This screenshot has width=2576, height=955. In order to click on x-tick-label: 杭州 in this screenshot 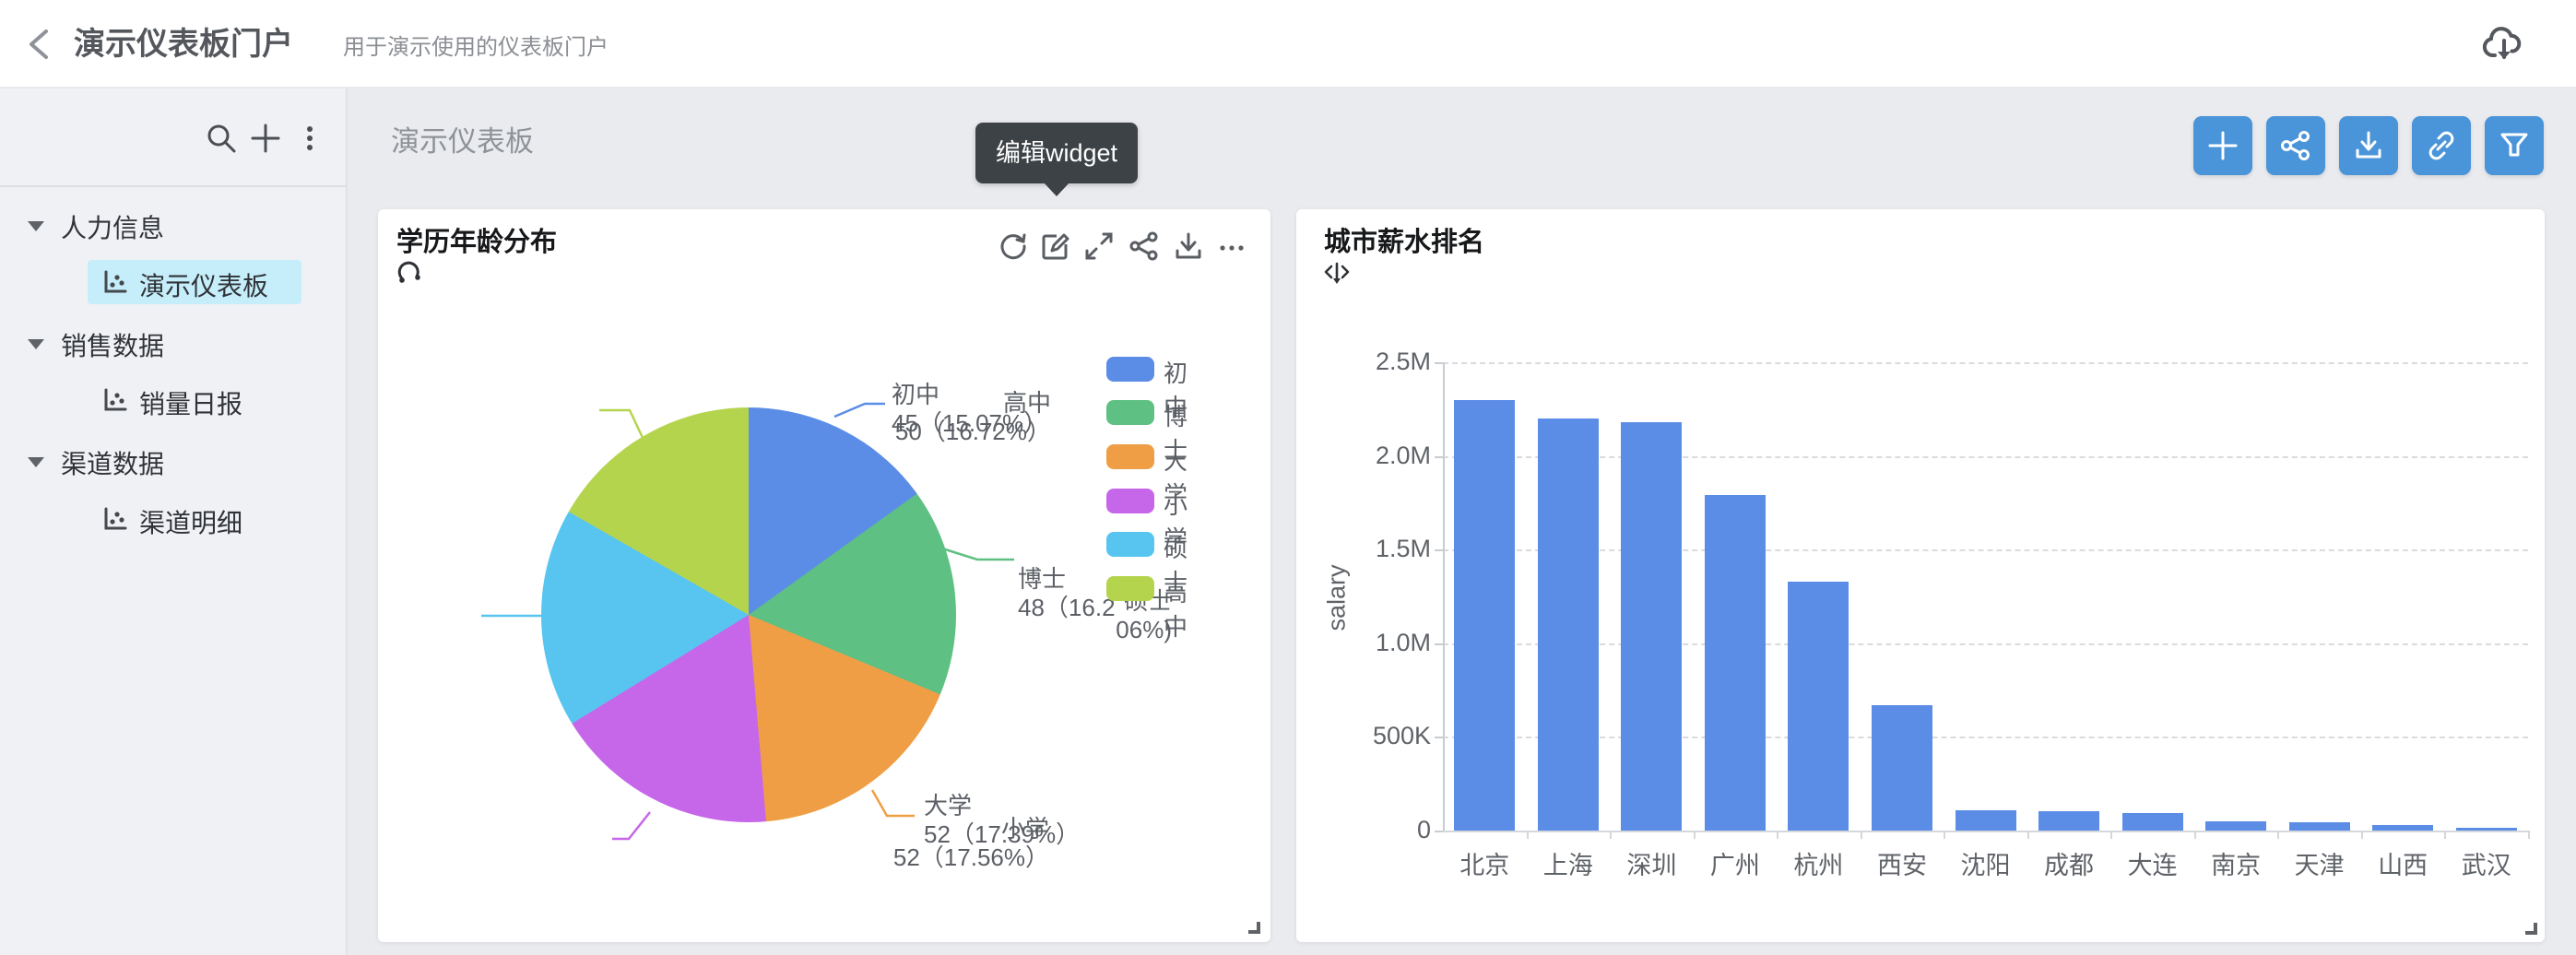, I will do `click(1818, 865)`.